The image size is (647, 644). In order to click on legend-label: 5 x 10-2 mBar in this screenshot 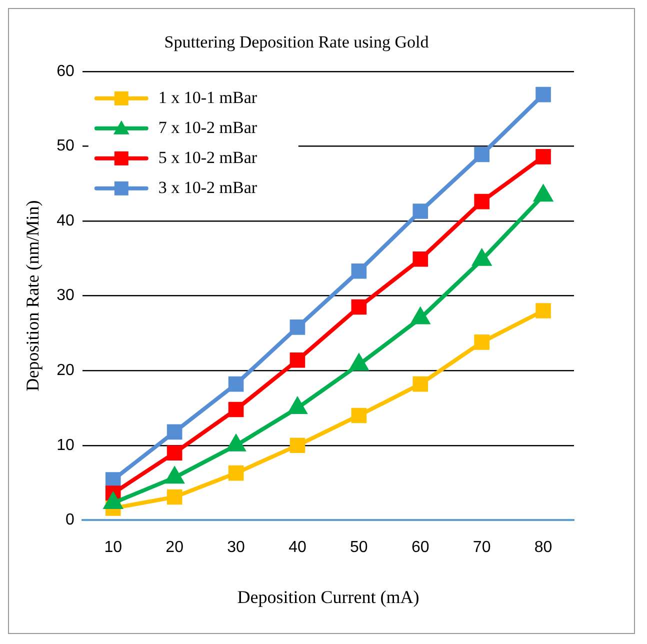, I will do `click(208, 157)`.